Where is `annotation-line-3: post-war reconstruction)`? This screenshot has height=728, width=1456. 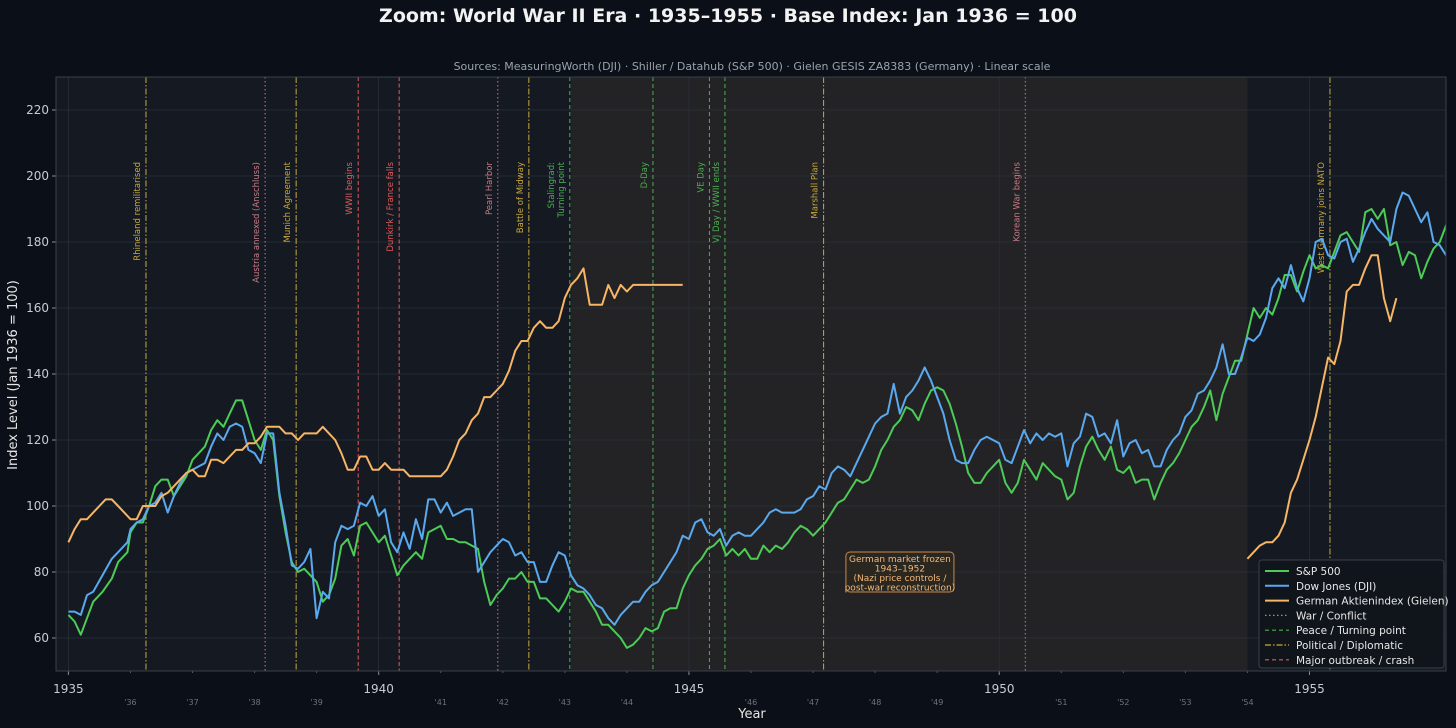
annotation-line-3: post-war reconstruction) is located at coordinates (900, 589).